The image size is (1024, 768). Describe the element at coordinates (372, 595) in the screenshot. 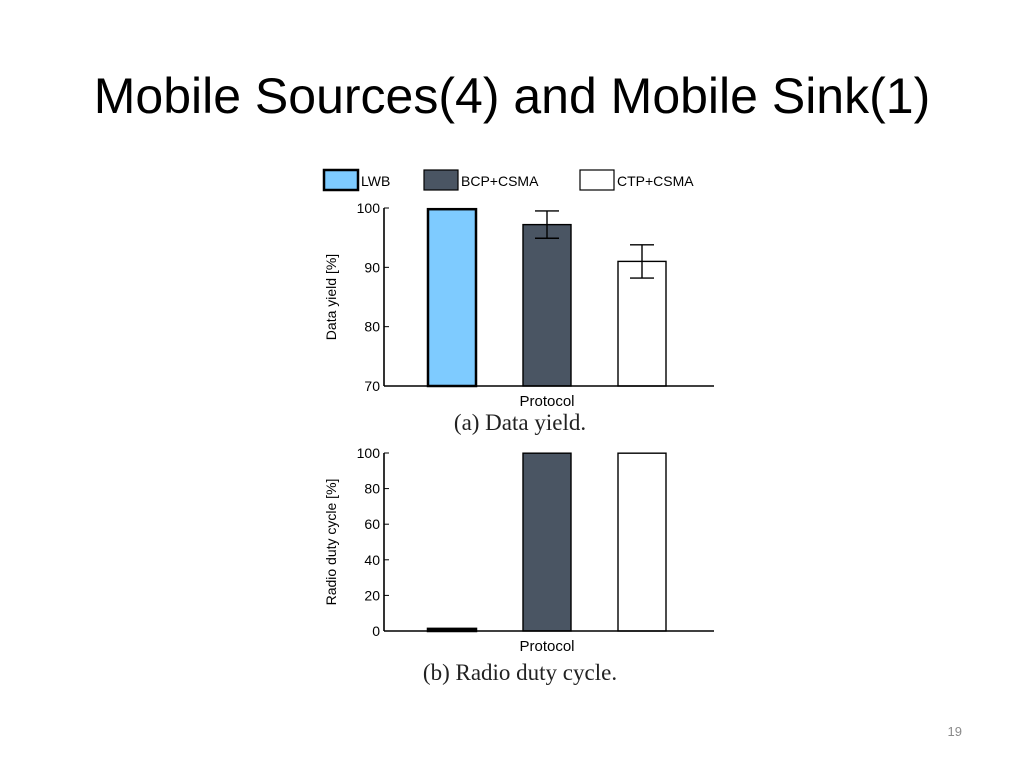

I see `y-tick-label: 20` at that location.